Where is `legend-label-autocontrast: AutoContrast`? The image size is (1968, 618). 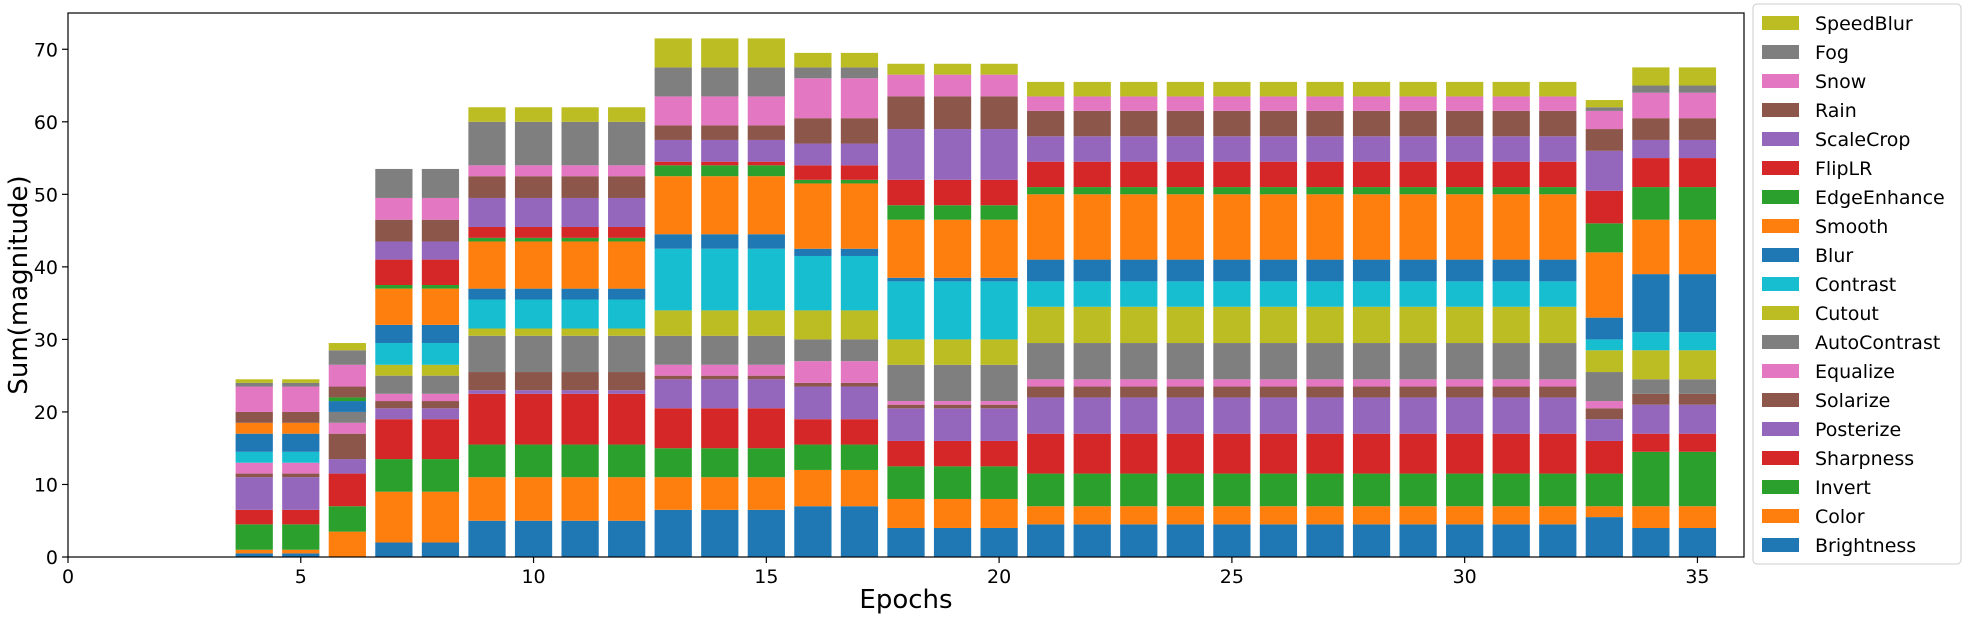
legend-label-autocontrast: AutoContrast is located at coordinates (1877, 343).